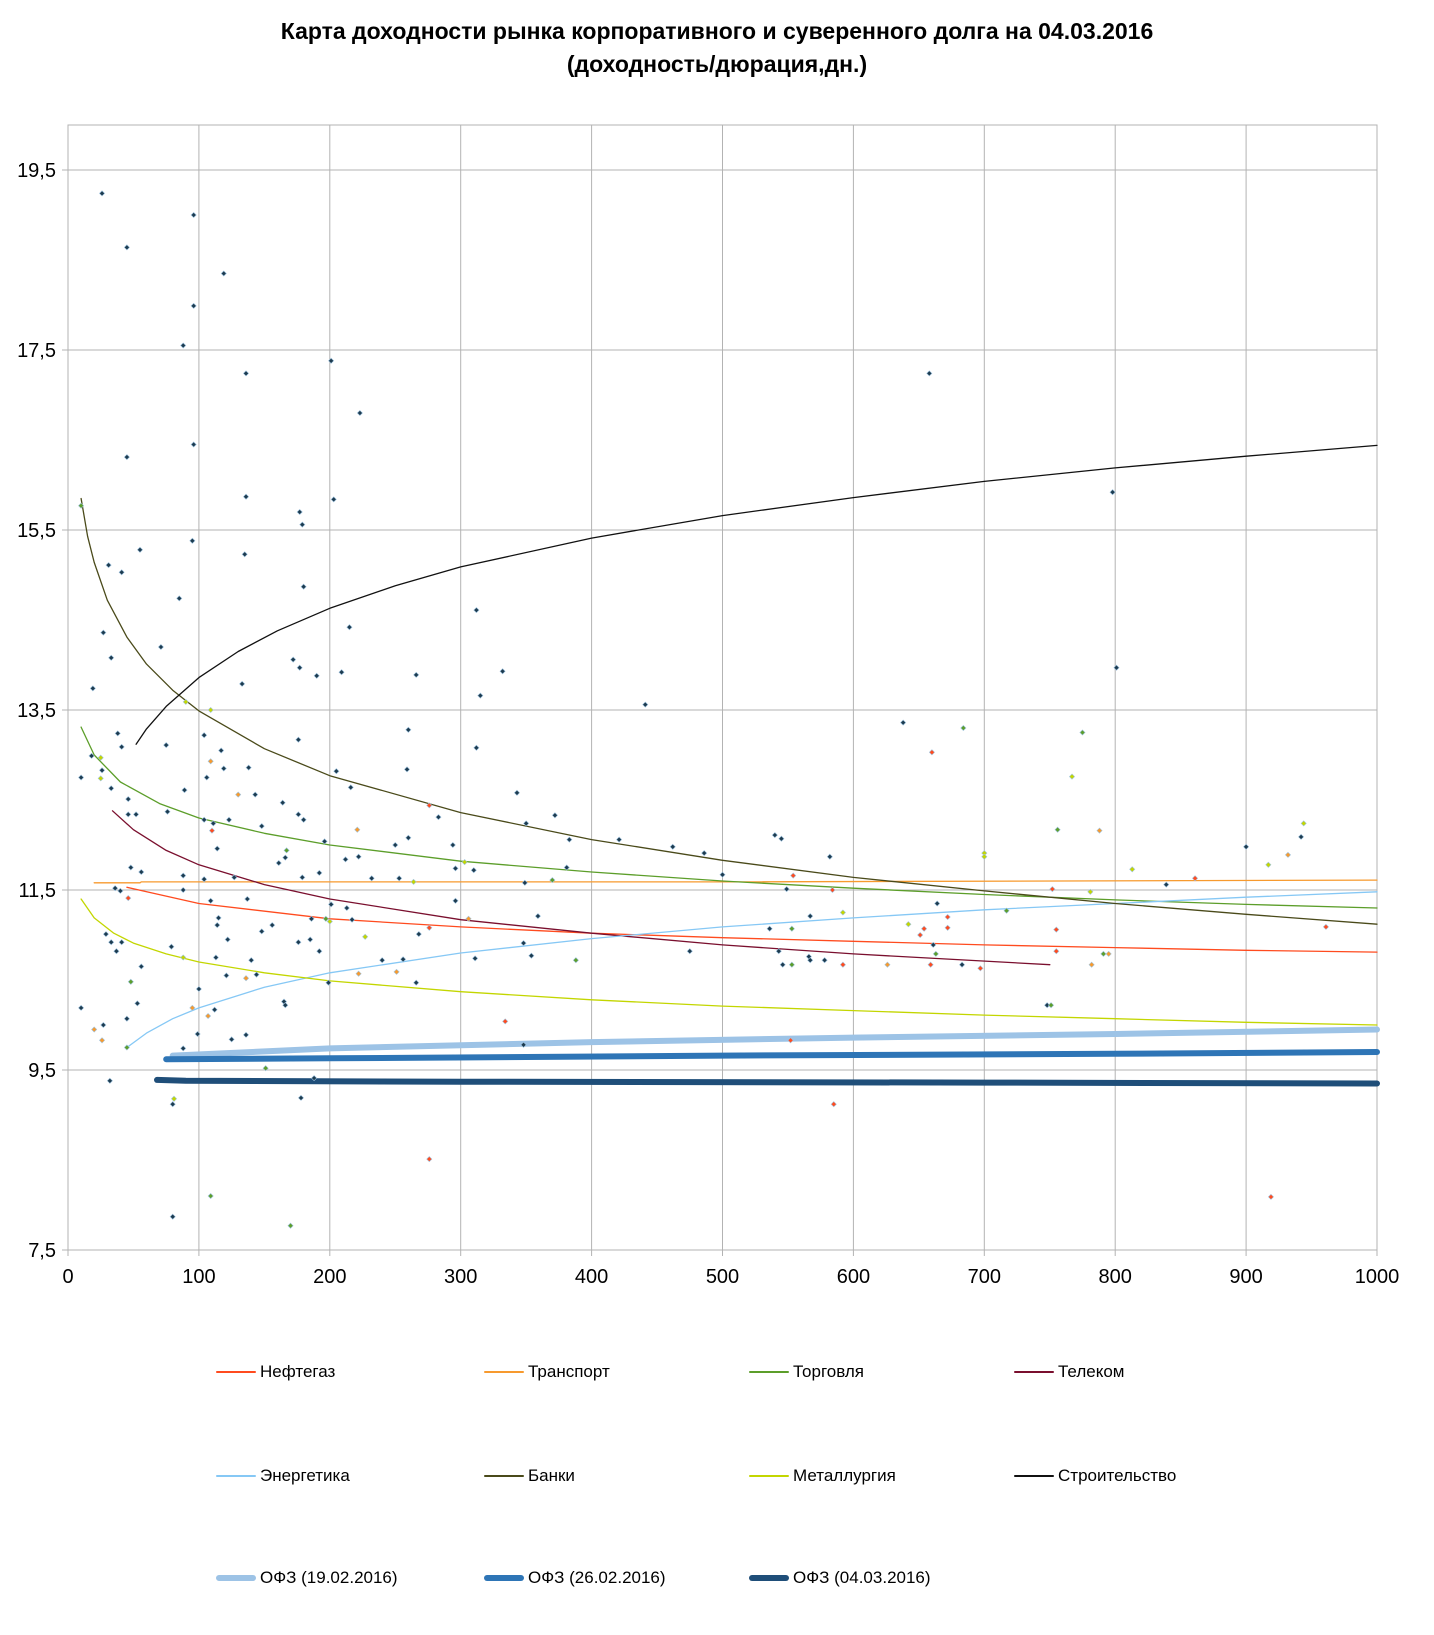 This screenshot has width=1434, height=1635. What do you see at coordinates (67, 1277) in the screenshot?
I see `x-tick-label: 0` at bounding box center [67, 1277].